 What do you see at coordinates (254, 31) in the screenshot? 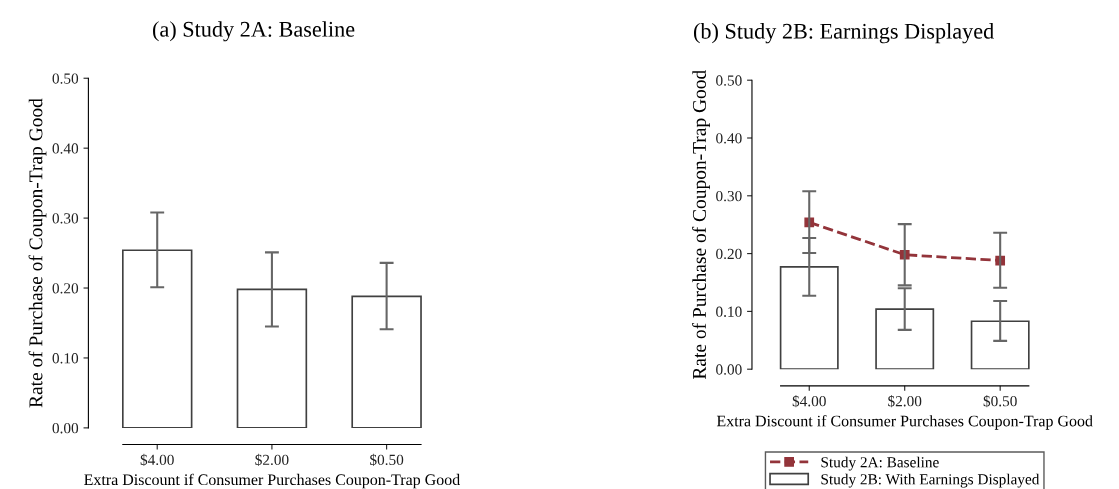
I see `chart-title: (a) Study 2A: Baseline` at bounding box center [254, 31].